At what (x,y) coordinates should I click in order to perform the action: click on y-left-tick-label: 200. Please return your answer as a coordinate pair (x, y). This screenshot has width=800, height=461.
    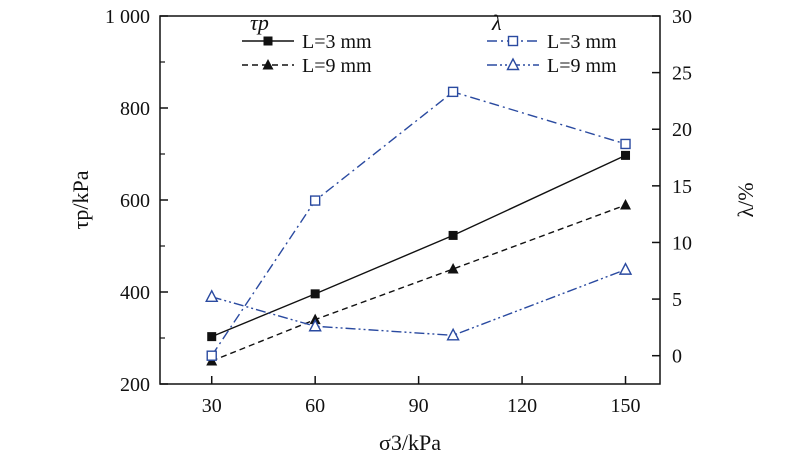
    Looking at the image, I should click on (135, 385).